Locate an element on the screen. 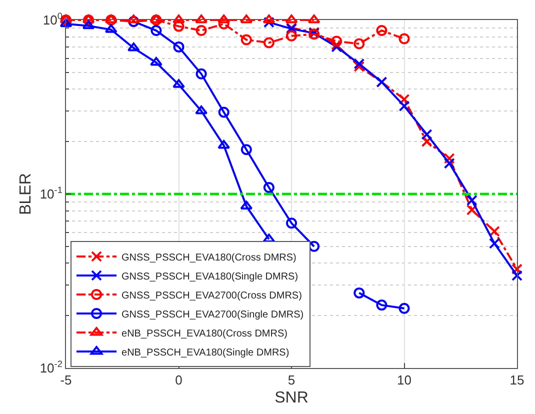 The height and width of the screenshot is (414, 535). legend-label: GNSS_PSSCH_EVA2700(Cross DMRS) is located at coordinates (212, 296).